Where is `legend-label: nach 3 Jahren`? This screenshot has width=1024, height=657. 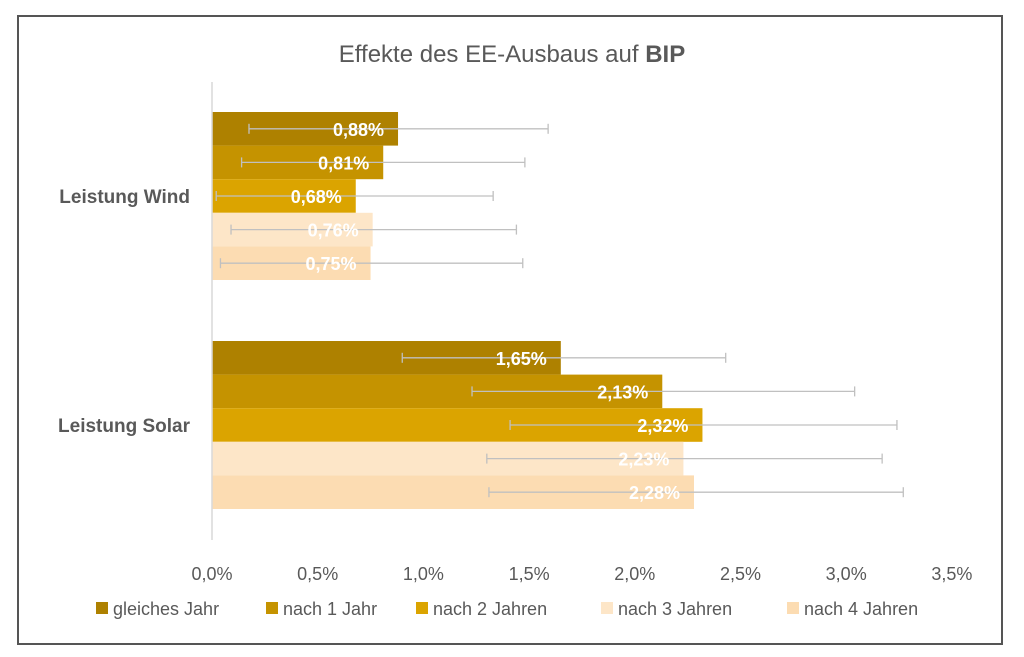 legend-label: nach 3 Jahren is located at coordinates (675, 609).